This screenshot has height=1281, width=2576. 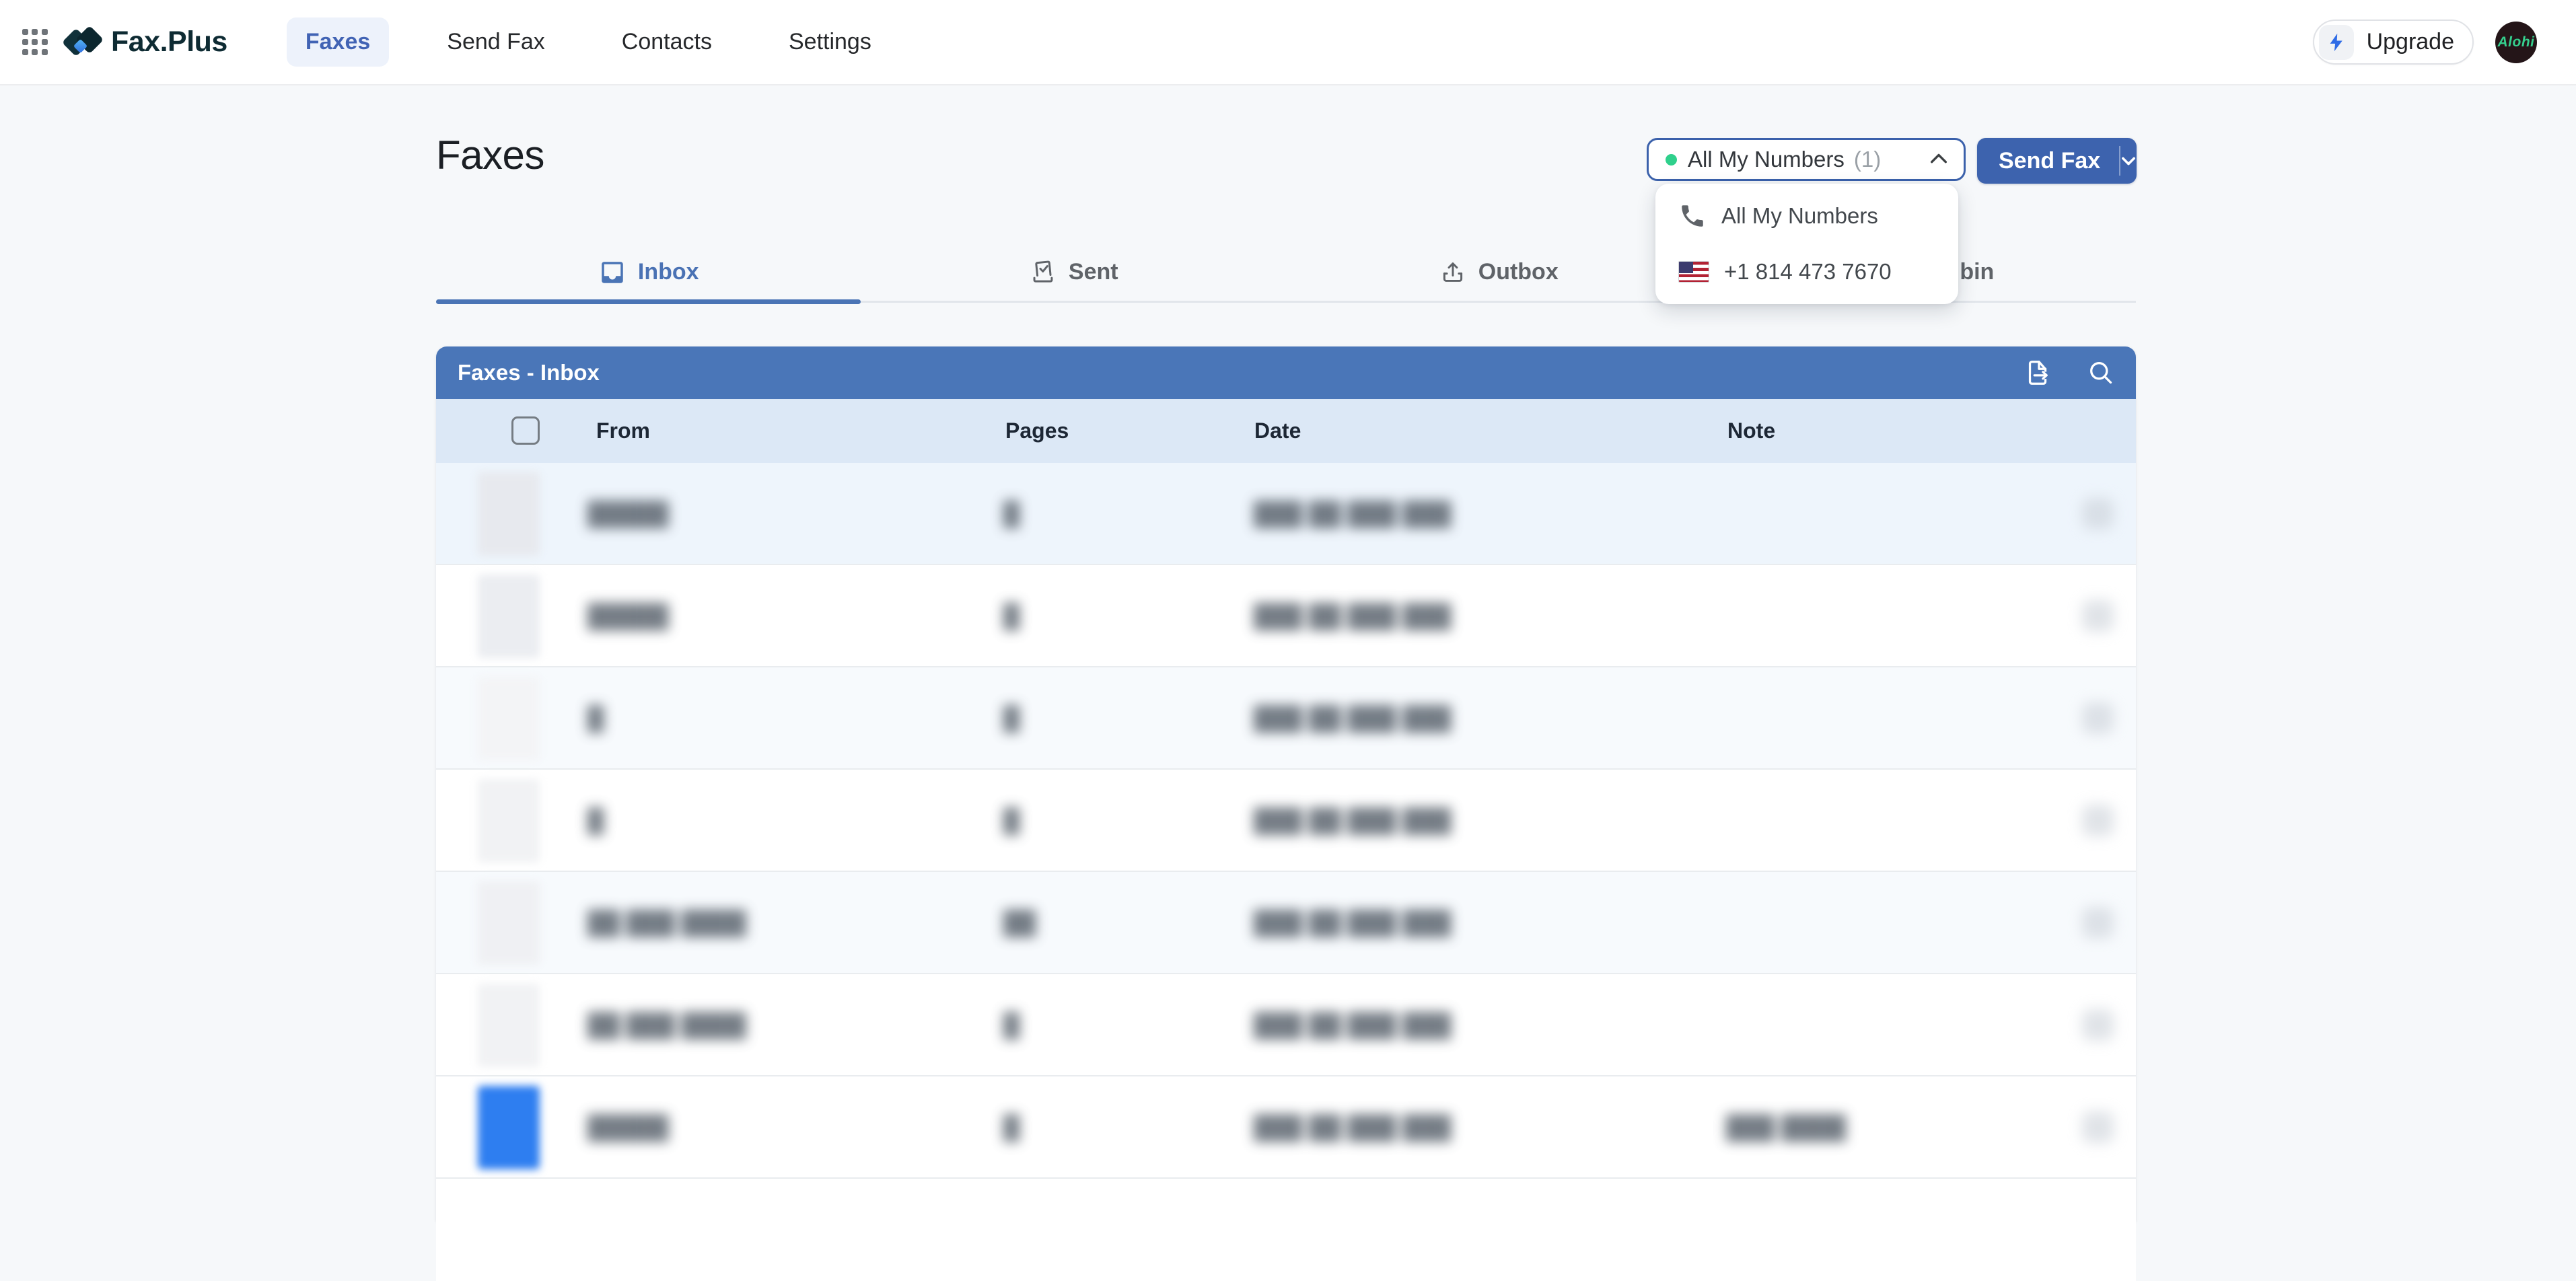 I want to click on tab-sent-label: Sent, so click(x=1093, y=272).